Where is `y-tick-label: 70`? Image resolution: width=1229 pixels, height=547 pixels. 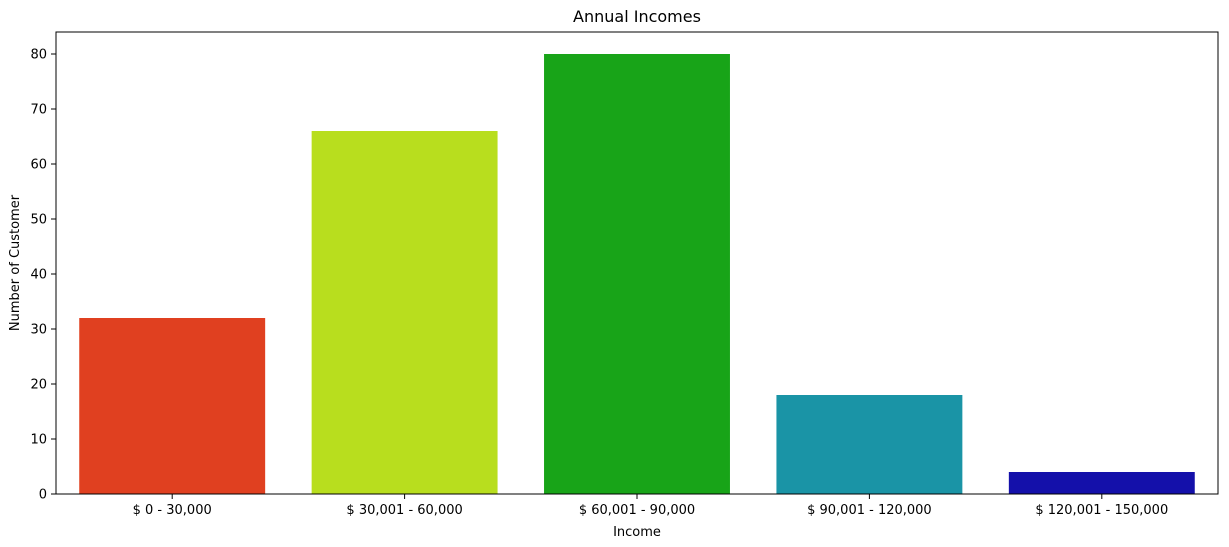 y-tick-label: 70 is located at coordinates (38, 110).